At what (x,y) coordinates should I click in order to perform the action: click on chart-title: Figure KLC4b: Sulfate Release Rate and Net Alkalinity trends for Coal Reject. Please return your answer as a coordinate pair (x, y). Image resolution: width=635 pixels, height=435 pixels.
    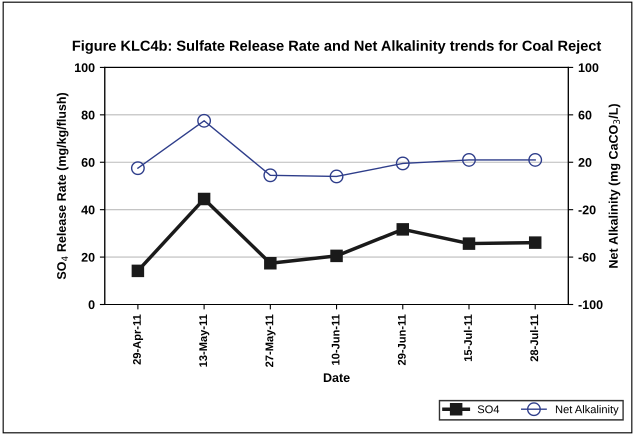
    Looking at the image, I should click on (337, 47).